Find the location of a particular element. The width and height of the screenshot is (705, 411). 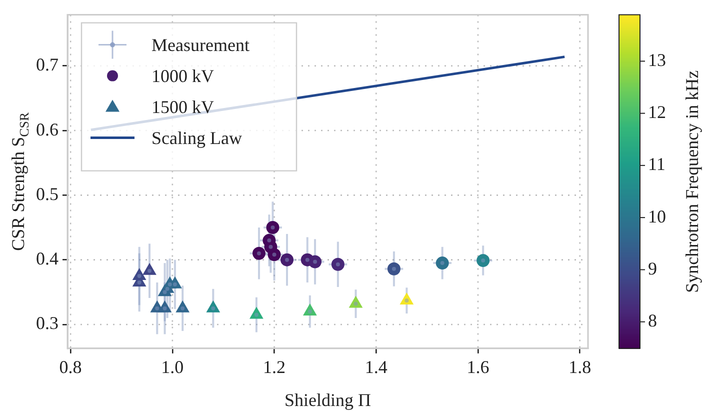

x-tick-label: 1.0 is located at coordinates (172, 366).